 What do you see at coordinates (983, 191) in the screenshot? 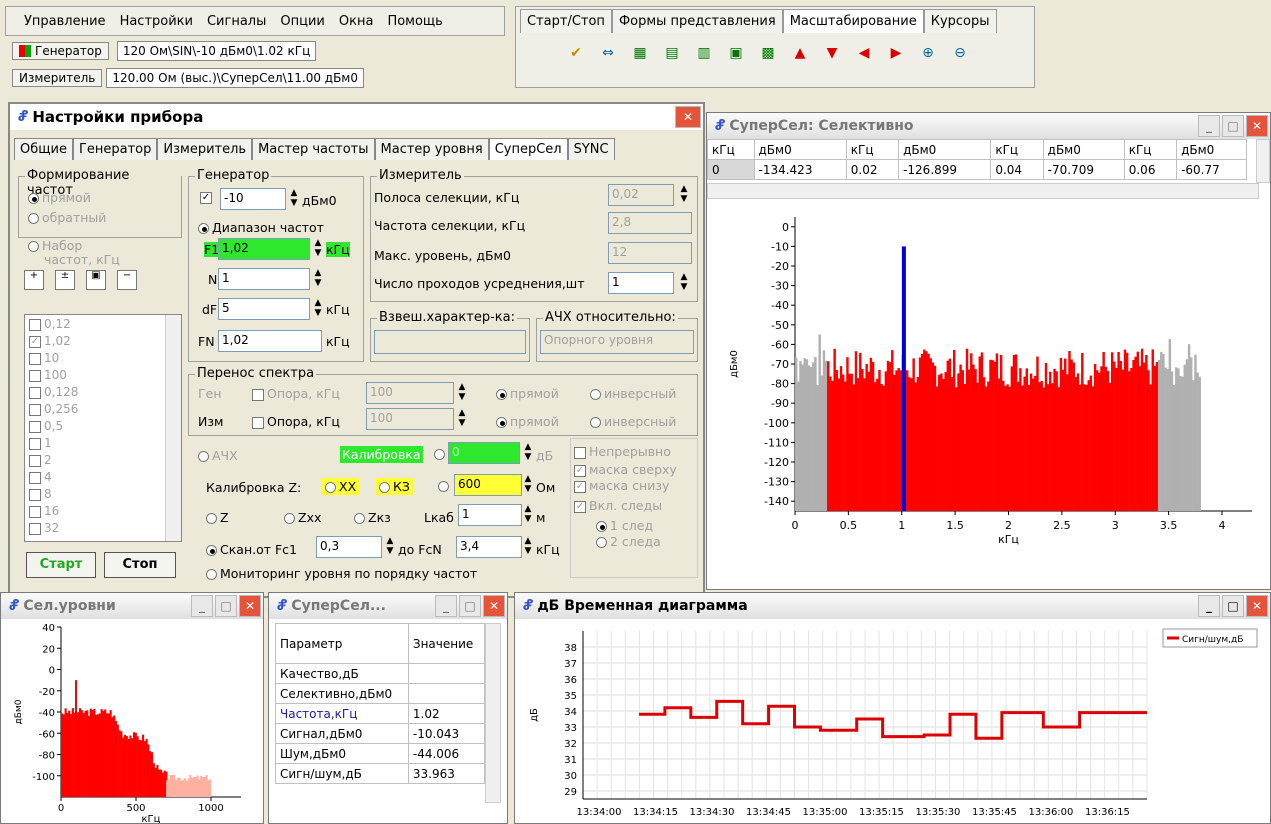
I see `horizontal-scrollbar` at bounding box center [983, 191].